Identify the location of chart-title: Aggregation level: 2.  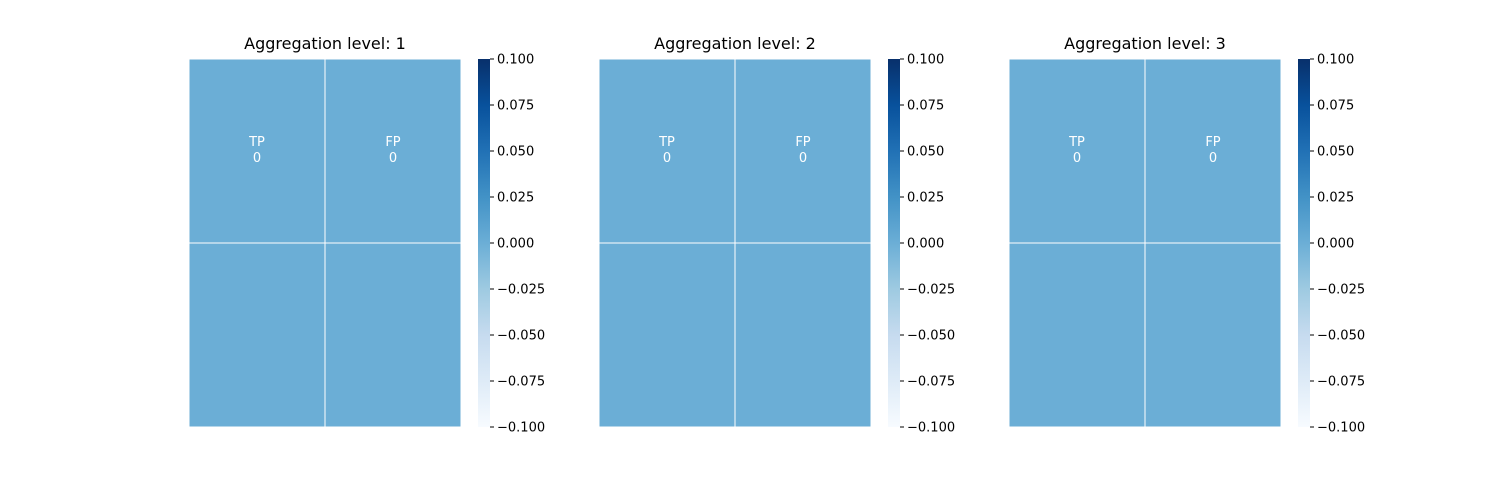
(735, 43).